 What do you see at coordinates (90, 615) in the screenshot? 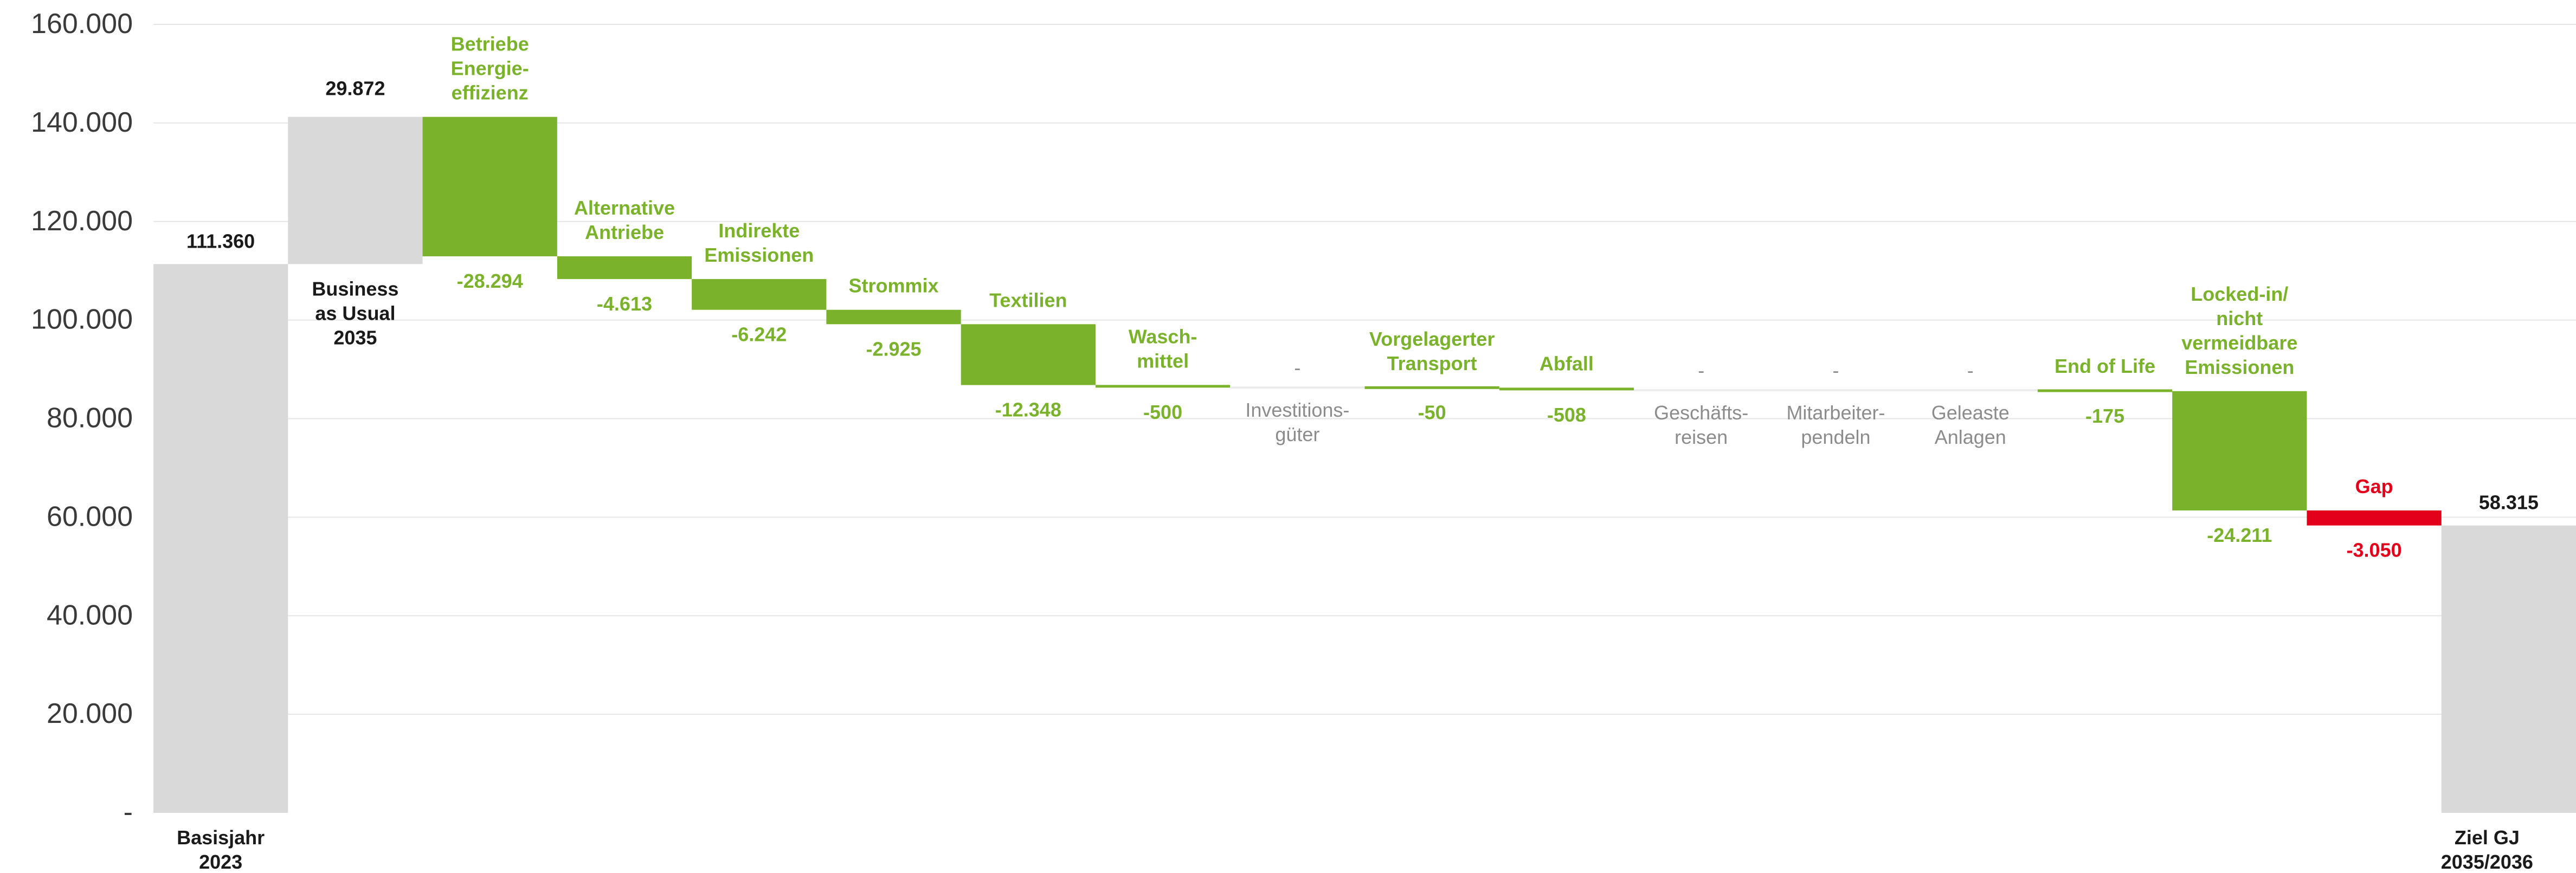
I see `y-tick-label: 40.000` at bounding box center [90, 615].